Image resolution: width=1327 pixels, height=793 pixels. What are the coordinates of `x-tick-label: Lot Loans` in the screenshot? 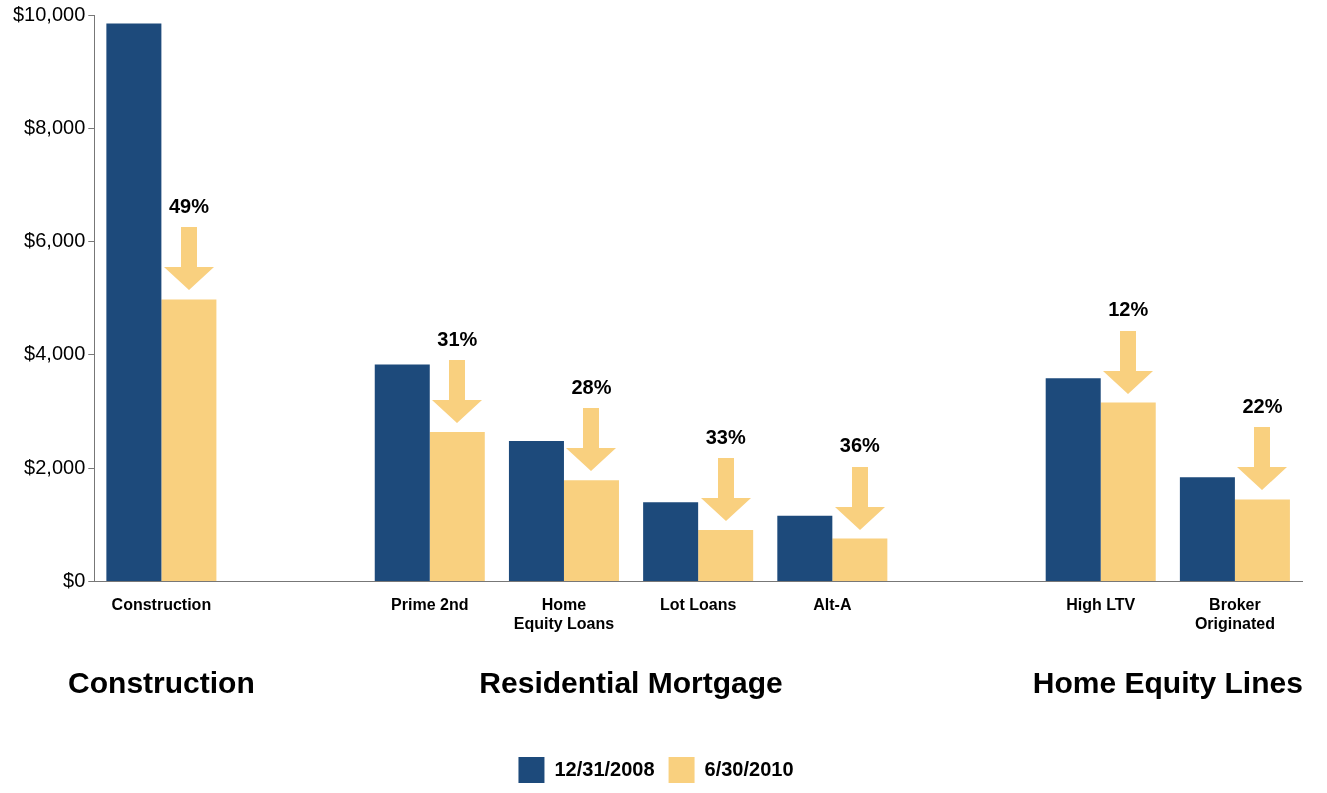 It's located at (698, 604).